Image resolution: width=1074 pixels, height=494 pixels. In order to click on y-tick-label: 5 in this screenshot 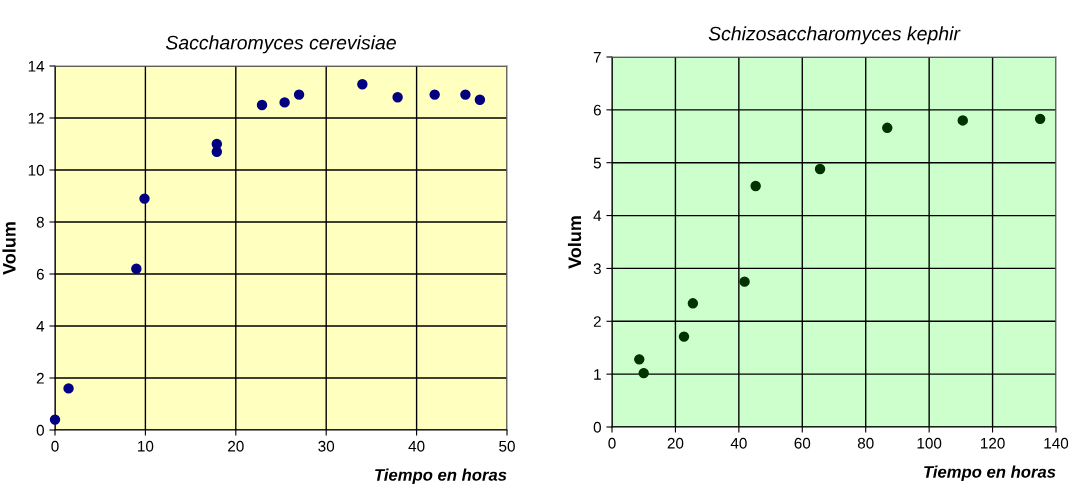, I will do `click(597, 163)`.